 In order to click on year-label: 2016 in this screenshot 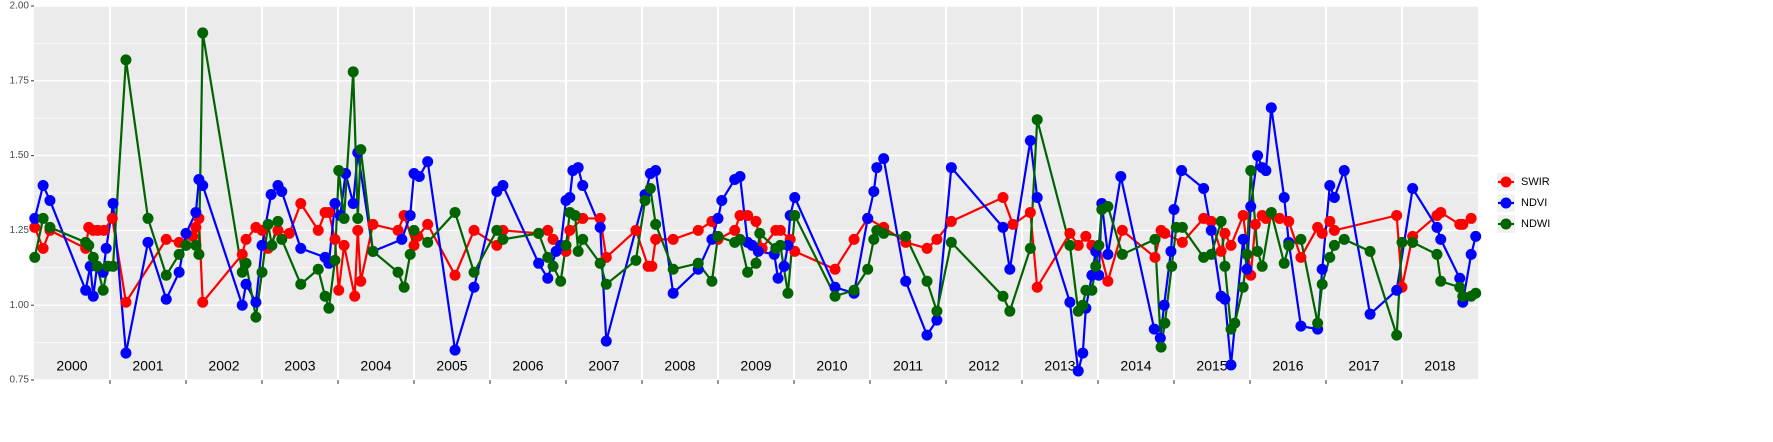, I will do `click(1287, 366)`.